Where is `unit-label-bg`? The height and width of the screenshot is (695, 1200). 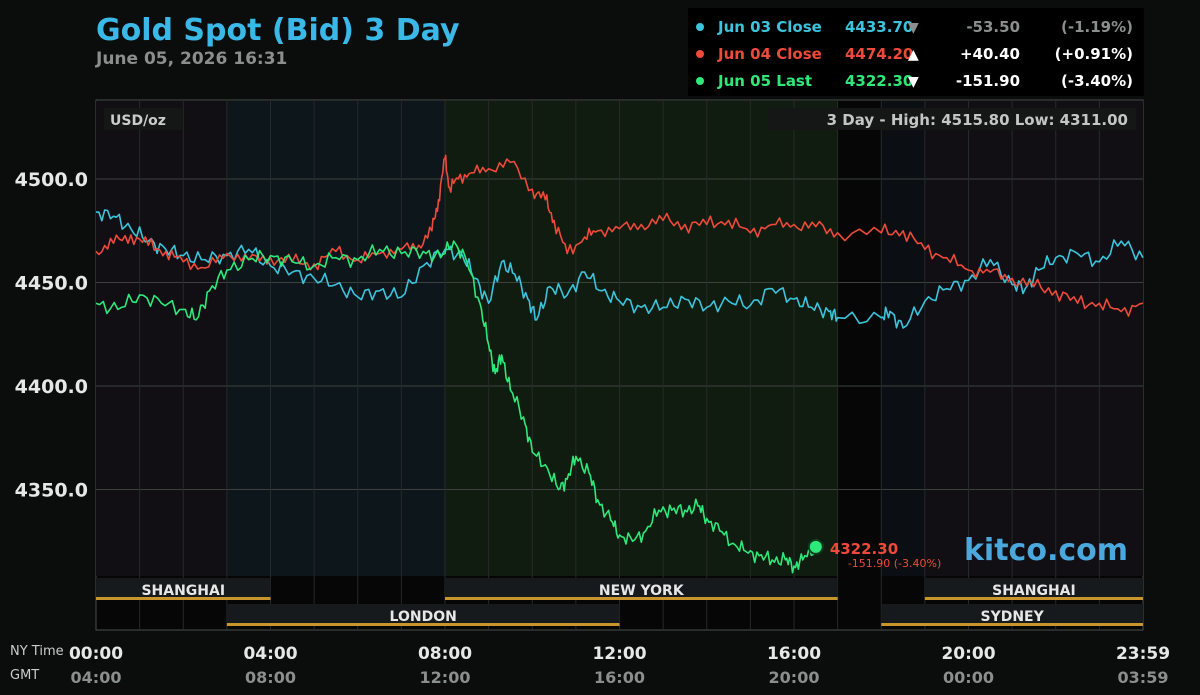 unit-label-bg is located at coordinates (143, 119).